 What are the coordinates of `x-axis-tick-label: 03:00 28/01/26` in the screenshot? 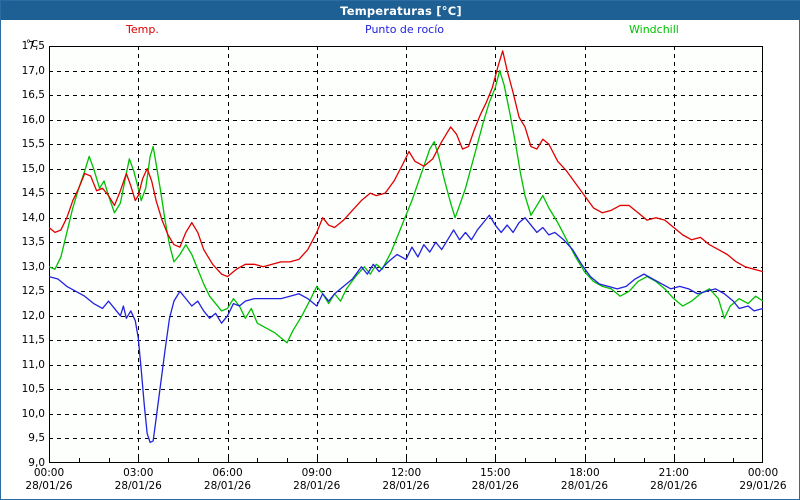 It's located at (138, 480).